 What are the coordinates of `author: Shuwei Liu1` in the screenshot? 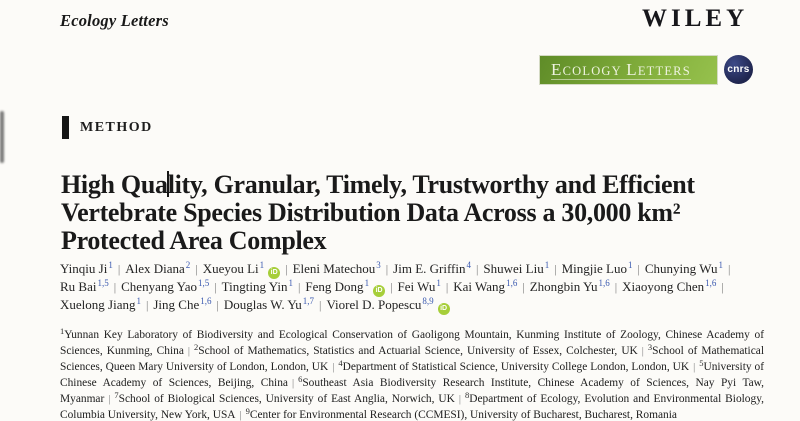 It's located at (516, 268).